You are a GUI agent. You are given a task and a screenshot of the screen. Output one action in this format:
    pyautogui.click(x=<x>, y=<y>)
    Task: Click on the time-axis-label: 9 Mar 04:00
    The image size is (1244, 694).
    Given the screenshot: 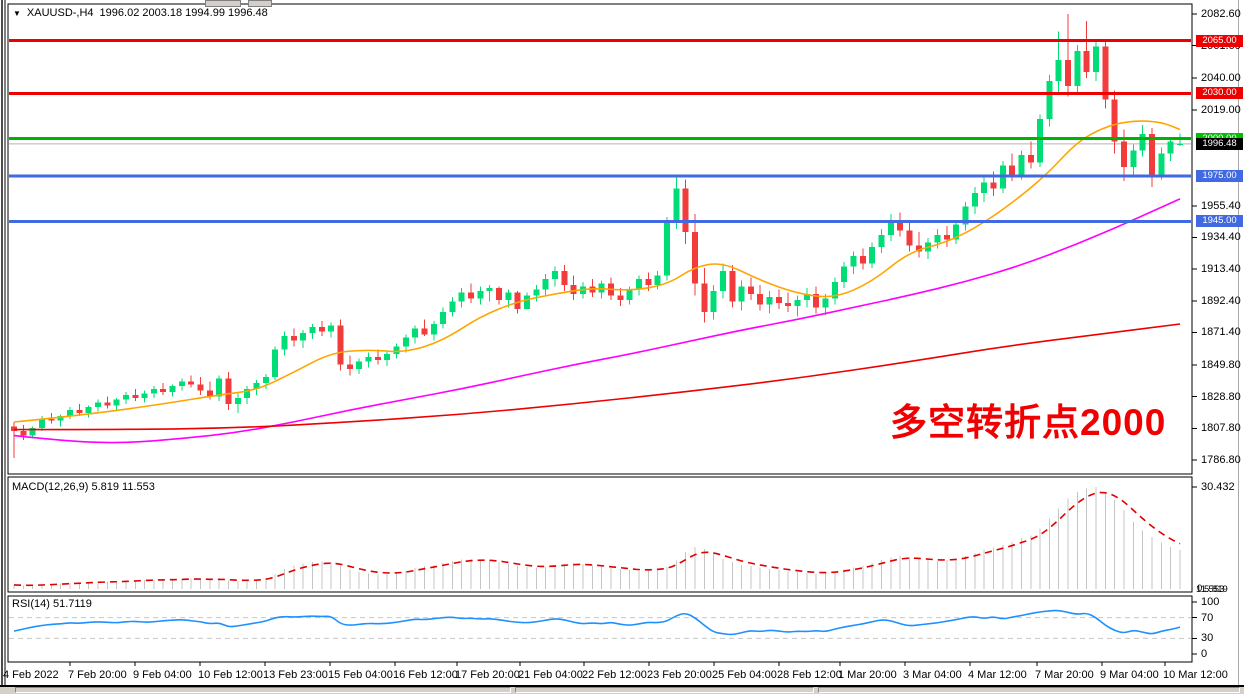 What is the action you would take?
    pyautogui.click(x=1129, y=675)
    